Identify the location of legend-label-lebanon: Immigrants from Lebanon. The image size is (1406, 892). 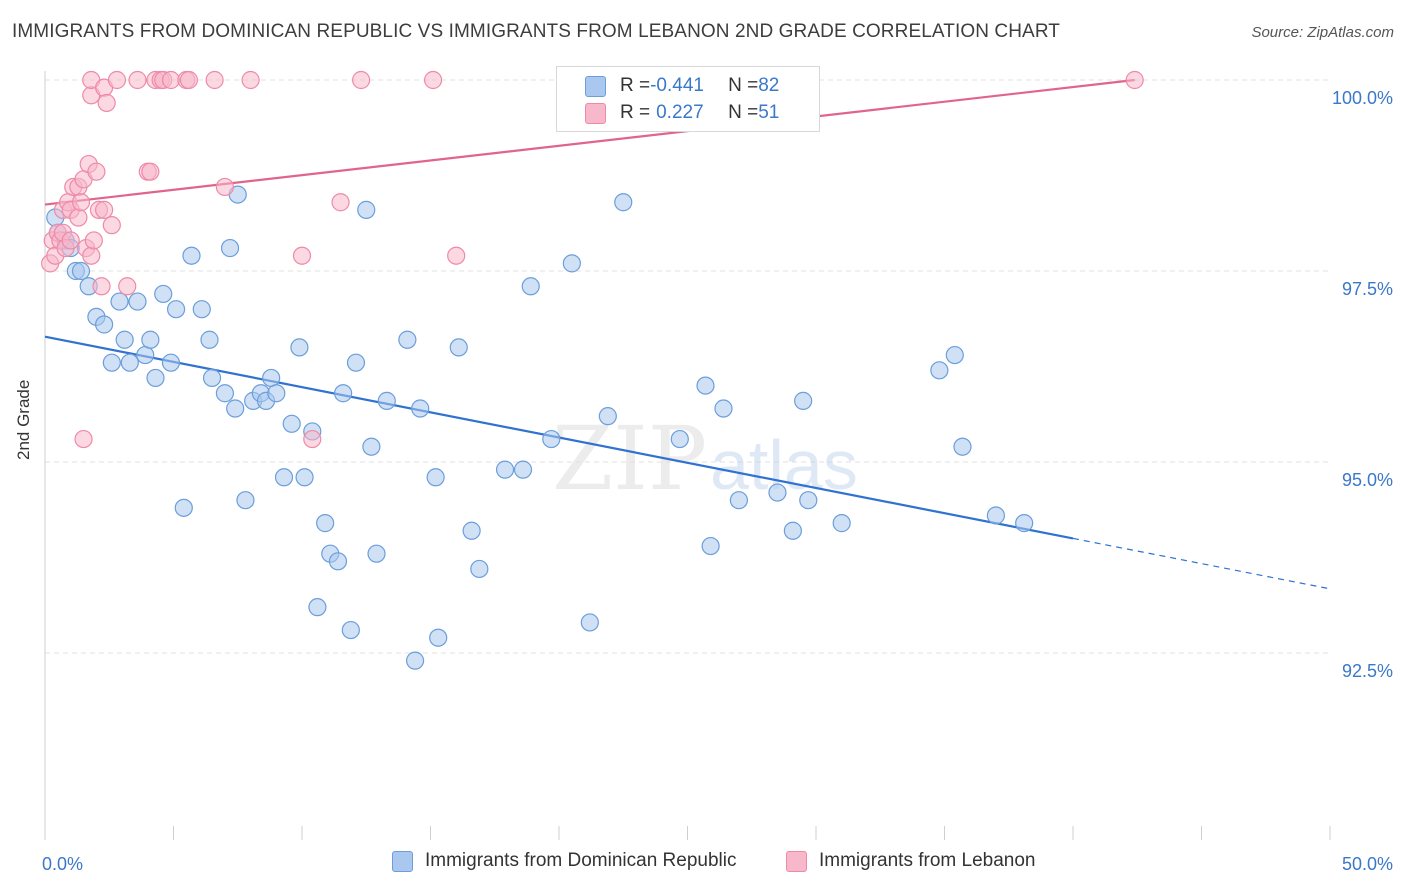
(927, 860).